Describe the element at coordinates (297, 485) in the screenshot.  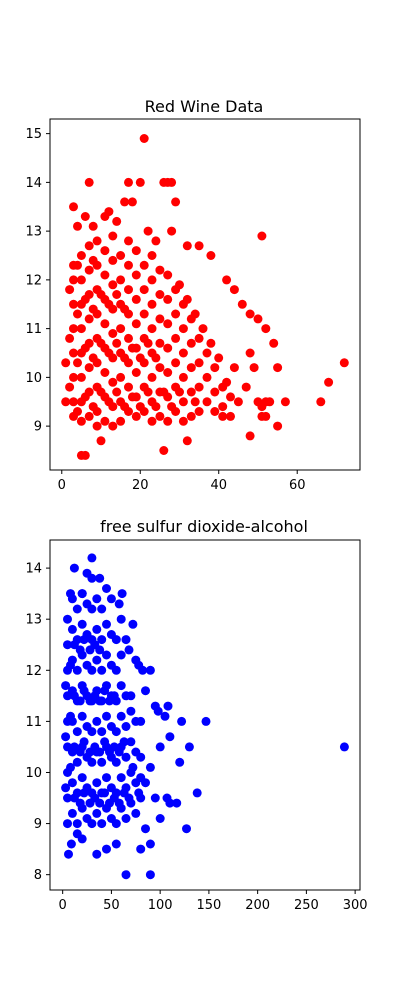
I see `x-tick-label: 60` at that location.